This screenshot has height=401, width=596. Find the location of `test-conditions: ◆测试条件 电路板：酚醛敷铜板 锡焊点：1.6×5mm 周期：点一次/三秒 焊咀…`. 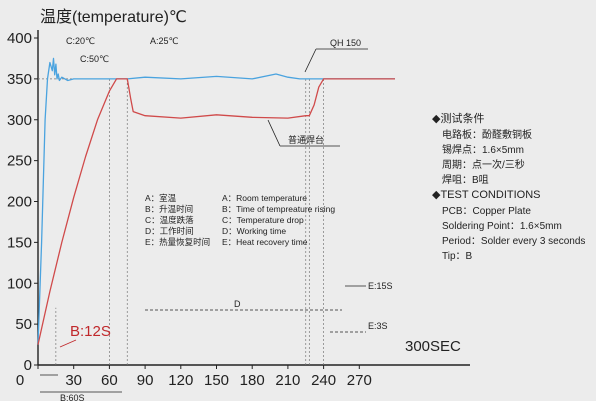

test-conditions: ◆测试条件 电路板：酚醛敷铜板 锡焊点：1.6×5mm 周期：点一次/三秒 焊咀… is located at coordinates (508, 186).